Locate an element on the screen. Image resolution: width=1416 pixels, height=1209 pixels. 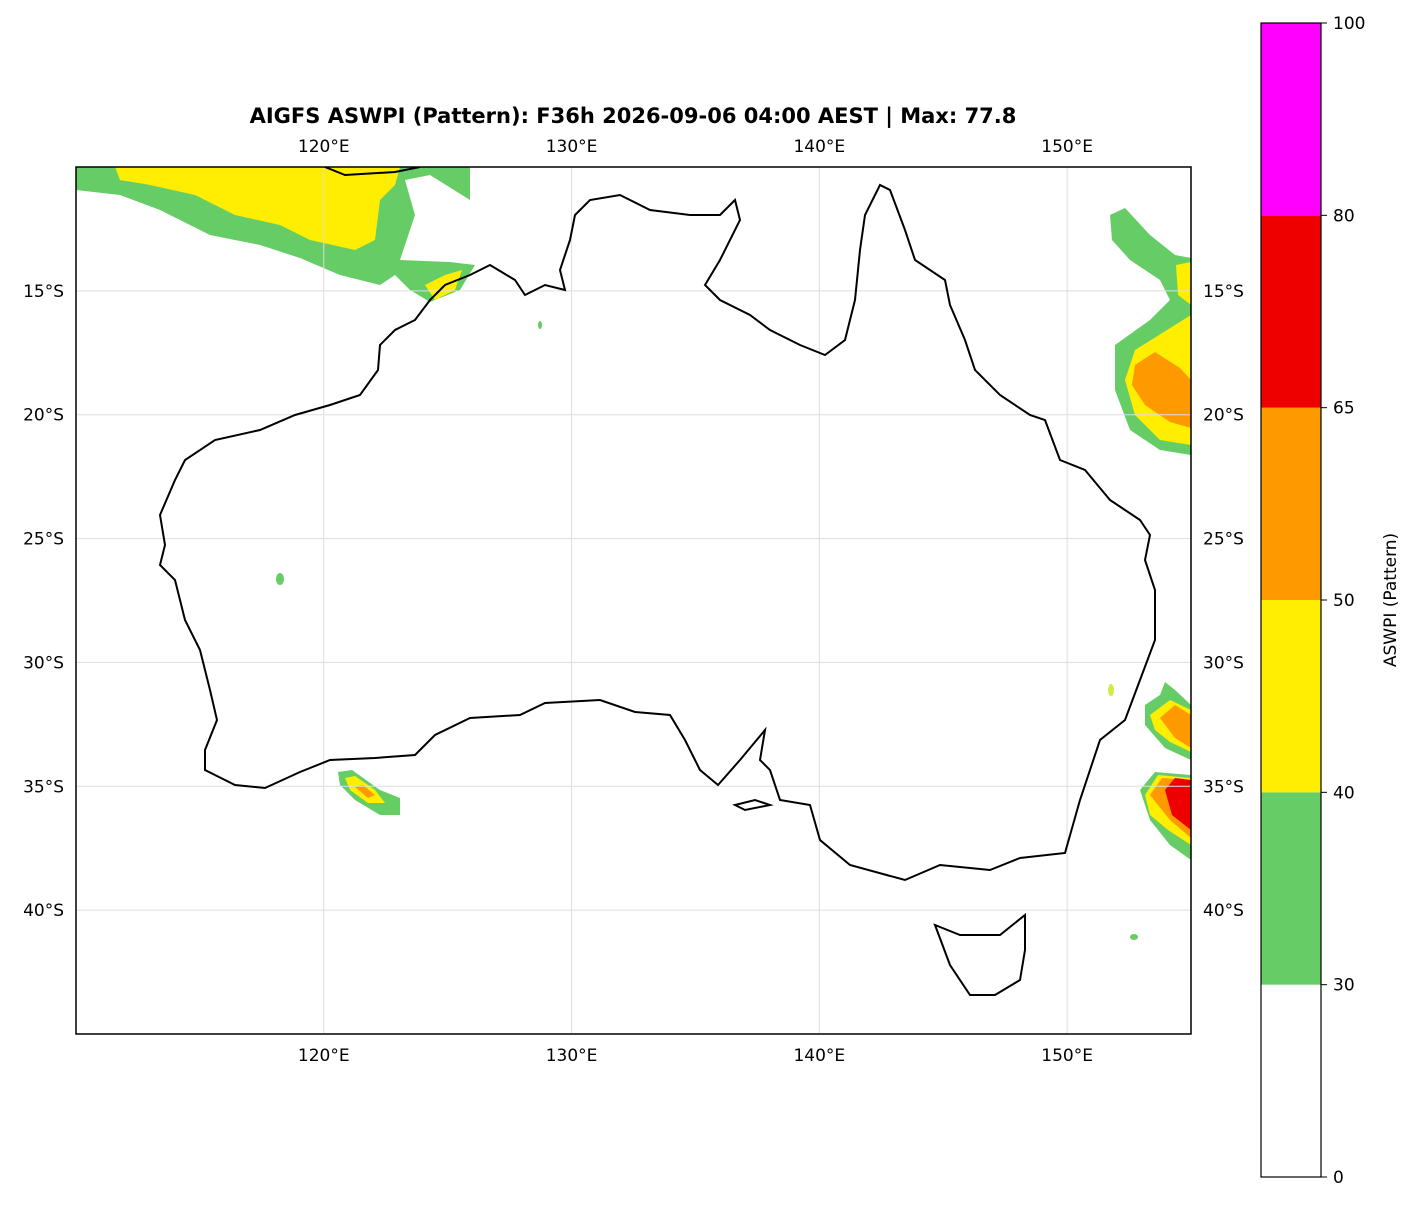
colorbar-tick-label: 80 is located at coordinates (1344, 216).